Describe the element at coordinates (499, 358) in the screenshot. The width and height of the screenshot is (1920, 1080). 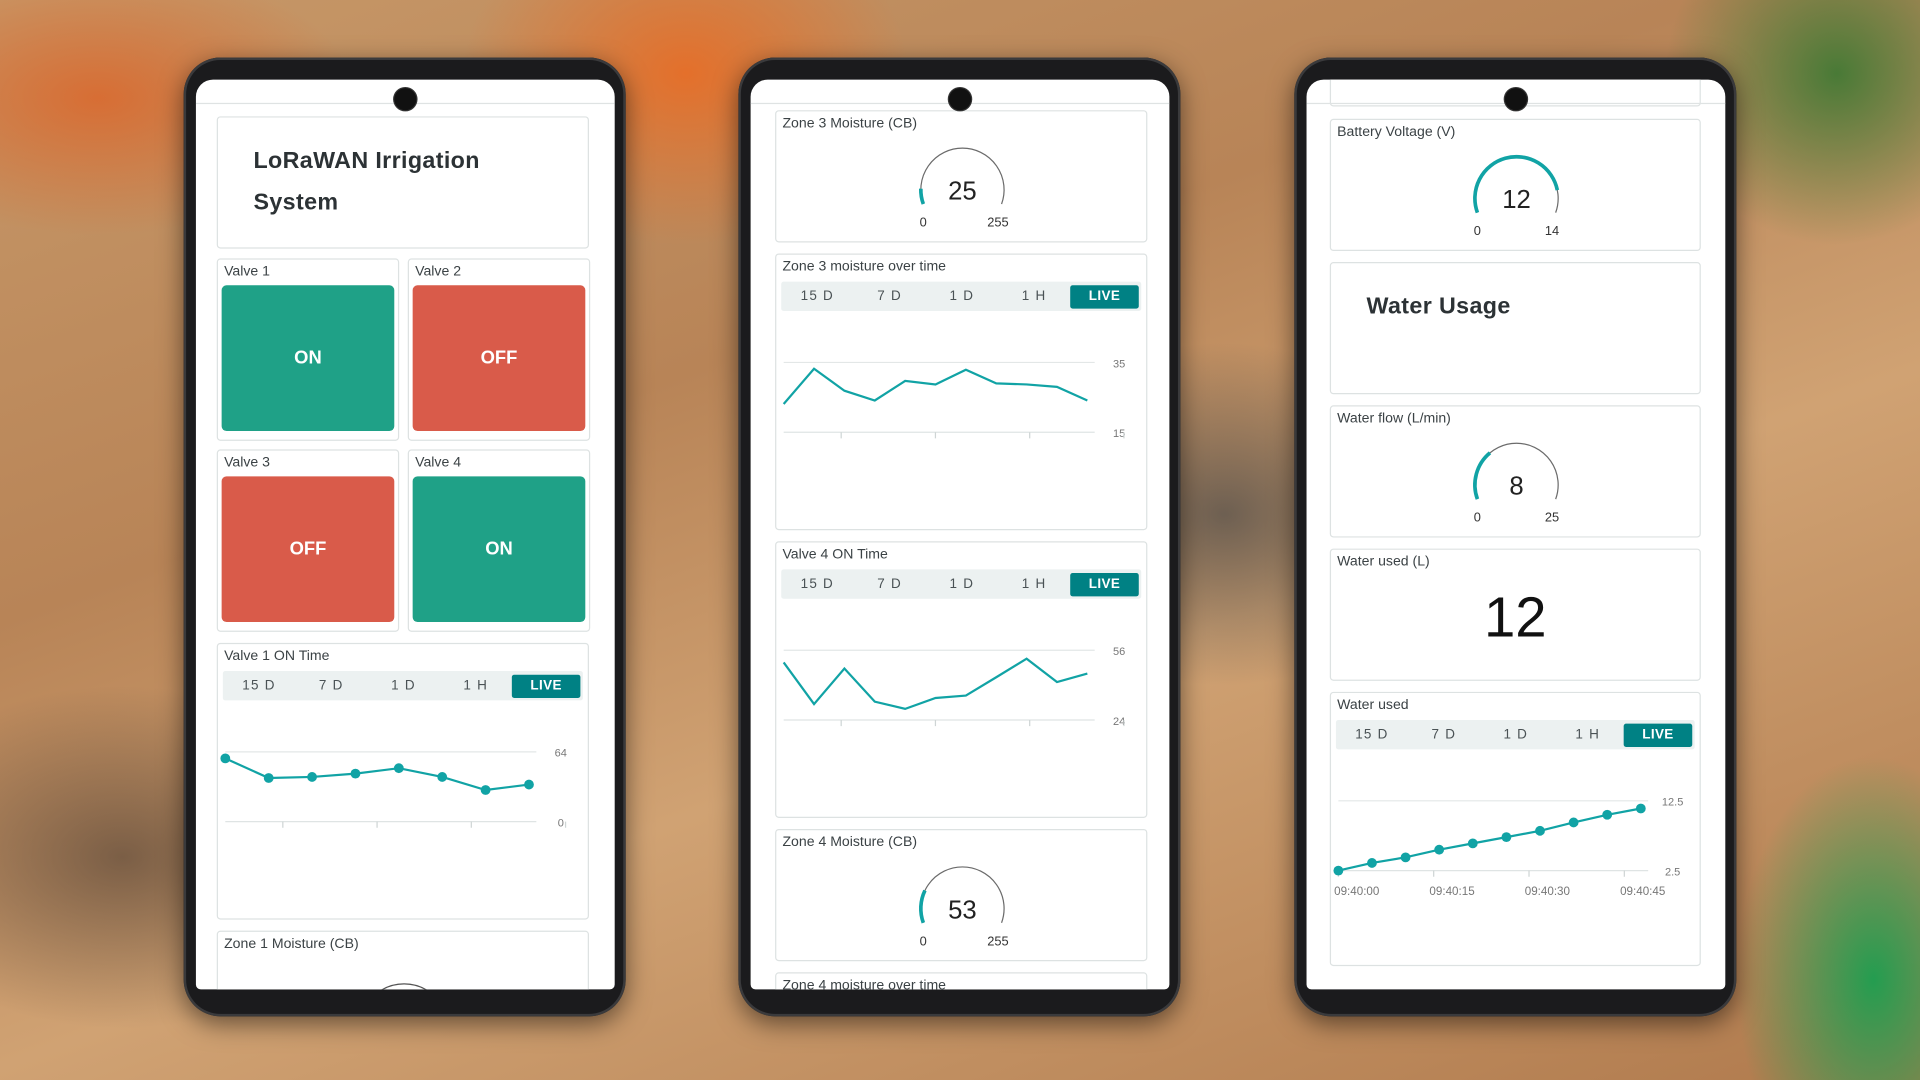
I see `valve-2-toggle: OFF` at that location.